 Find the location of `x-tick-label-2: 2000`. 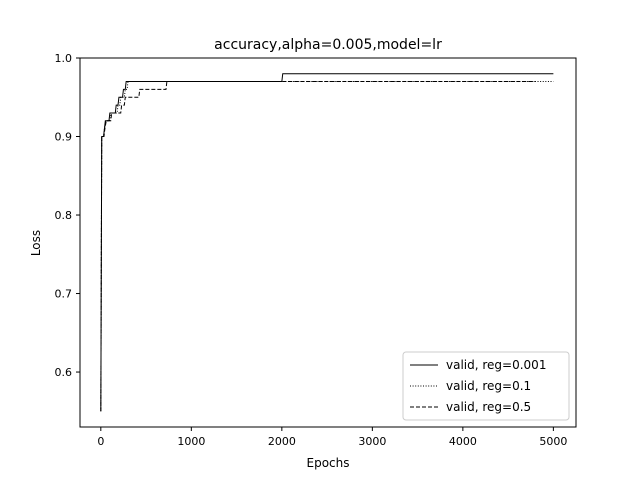

x-tick-label-2: 2000 is located at coordinates (282, 441).